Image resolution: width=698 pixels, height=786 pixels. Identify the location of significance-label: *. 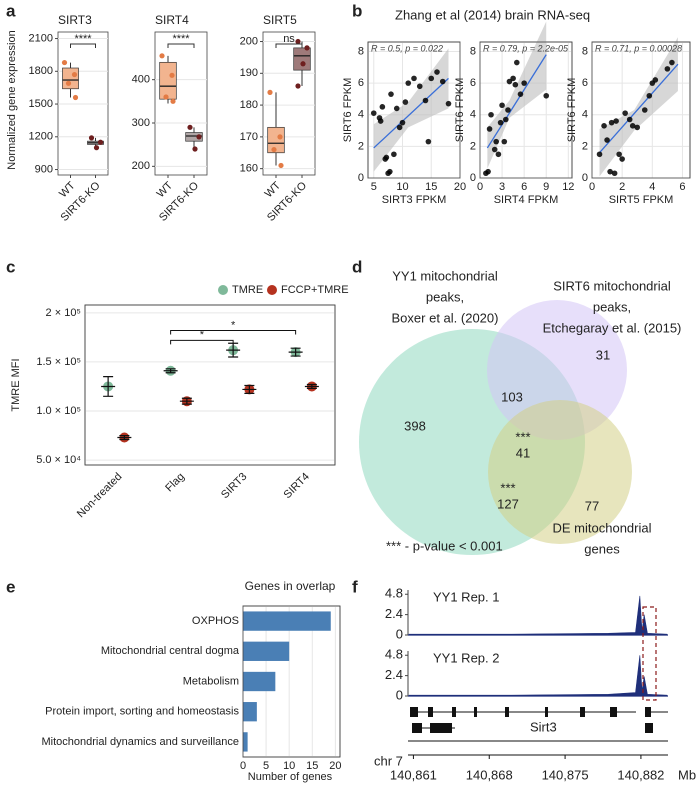
(202, 335).